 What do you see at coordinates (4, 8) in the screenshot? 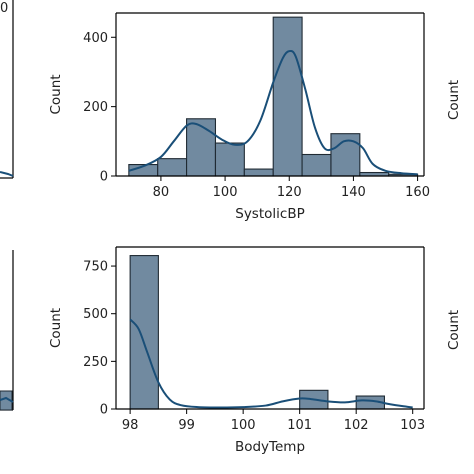
I see `left-top-tick-label: 0` at bounding box center [4, 8].